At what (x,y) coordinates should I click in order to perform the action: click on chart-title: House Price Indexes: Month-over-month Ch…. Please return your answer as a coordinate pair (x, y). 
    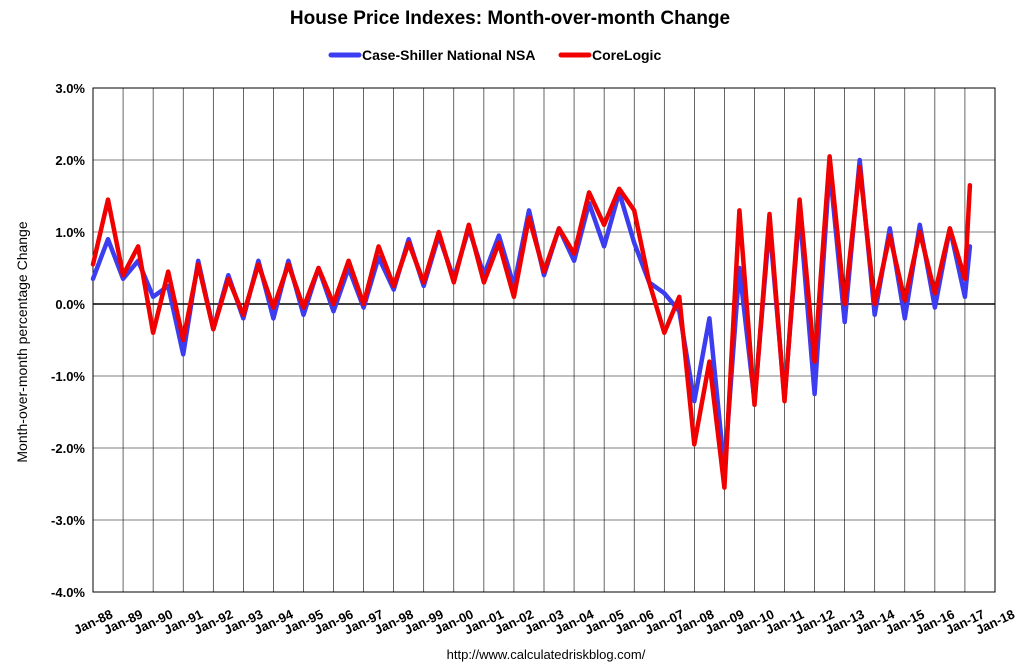
    Looking at the image, I should click on (510, 18).